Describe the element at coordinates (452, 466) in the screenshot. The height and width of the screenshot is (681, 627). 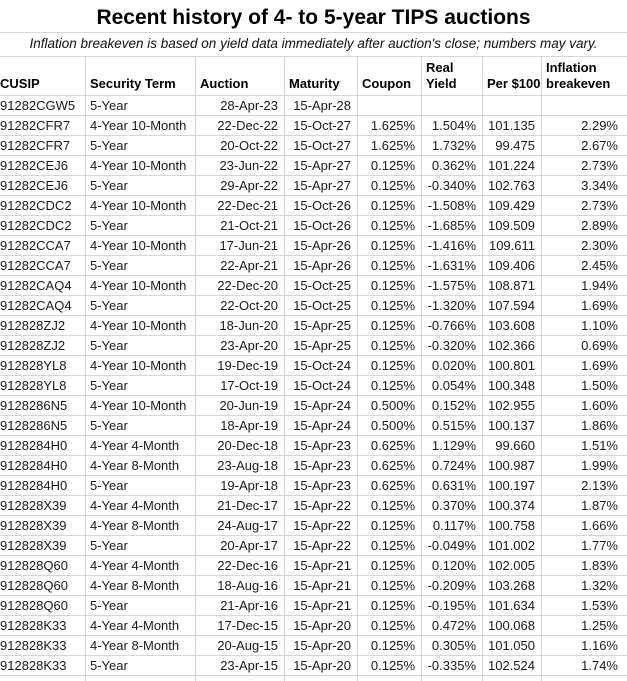
I see `table-cell: 0.724%` at that location.